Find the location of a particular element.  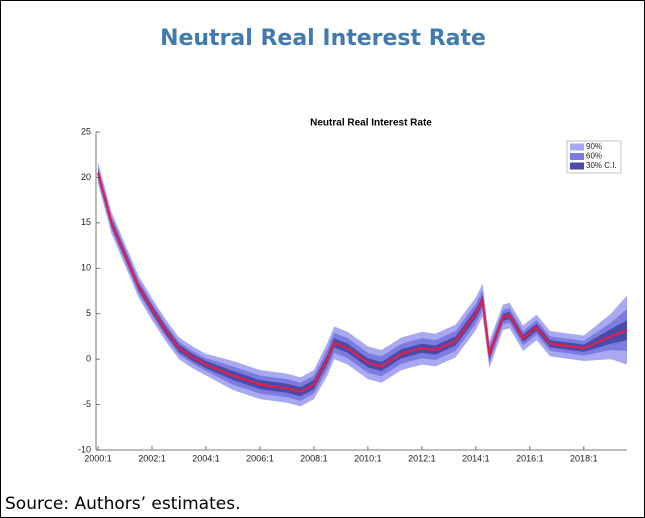

y-tick-label: -5 is located at coordinates (87, 404).